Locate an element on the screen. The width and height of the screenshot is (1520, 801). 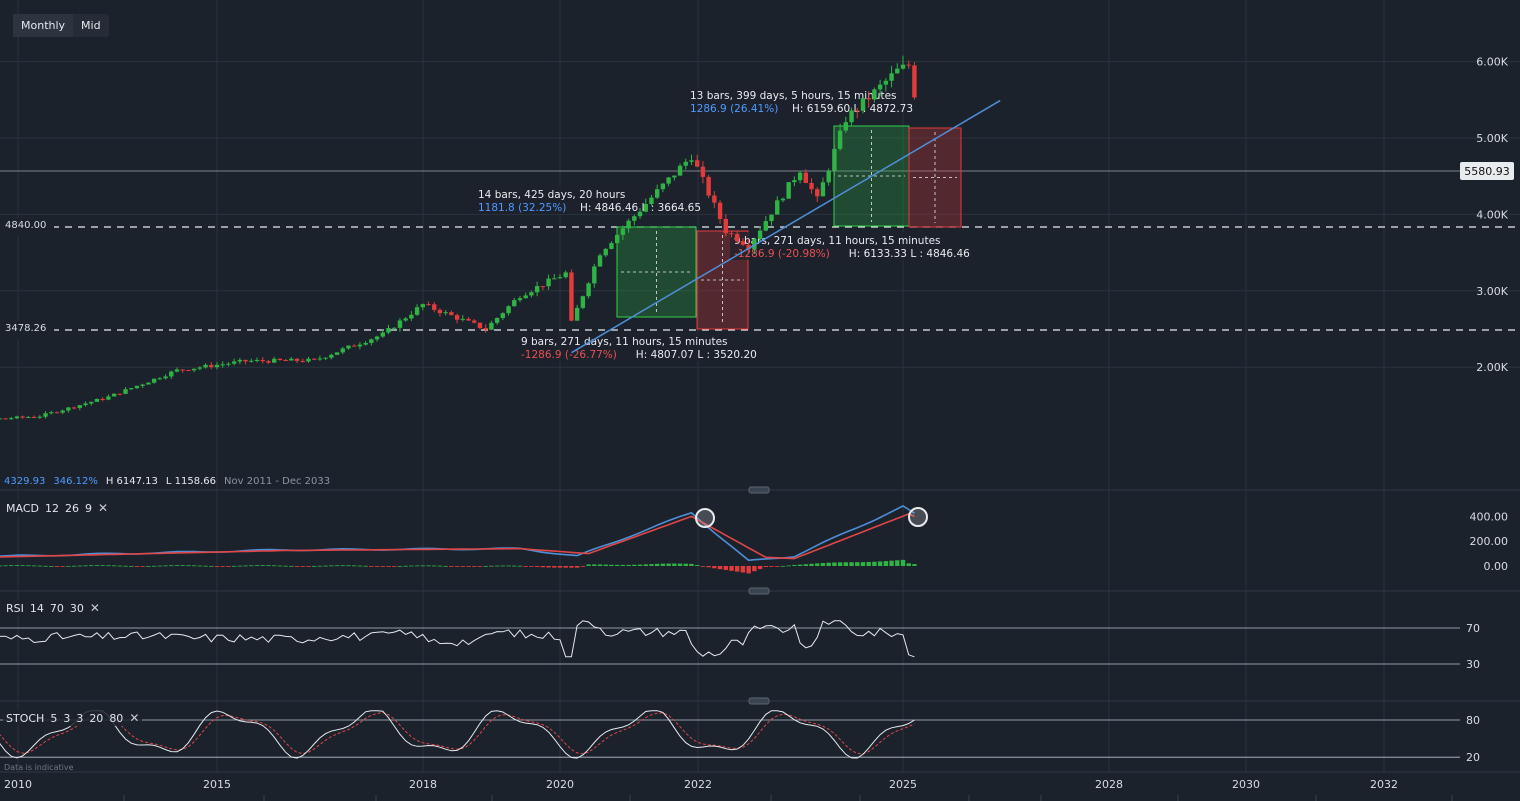
stoch-label: STOCH 5 3 3 20 80 ✕ is located at coordinates (73, 718).